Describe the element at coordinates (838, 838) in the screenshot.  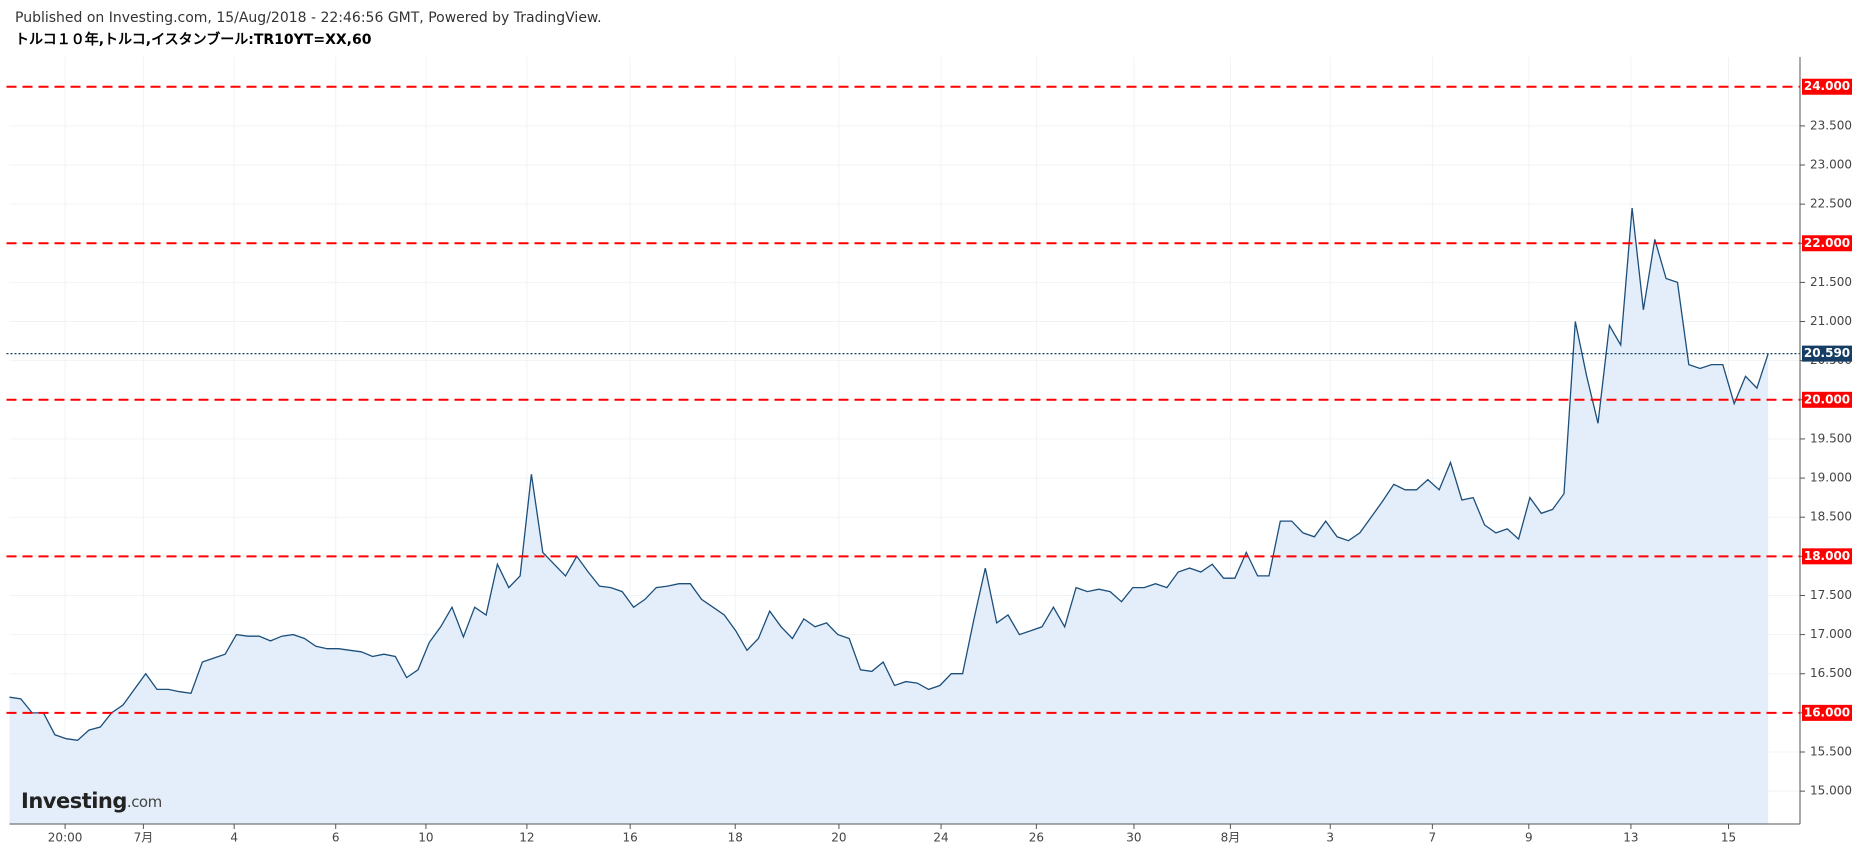
I see `x-tick-label: 20` at that location.